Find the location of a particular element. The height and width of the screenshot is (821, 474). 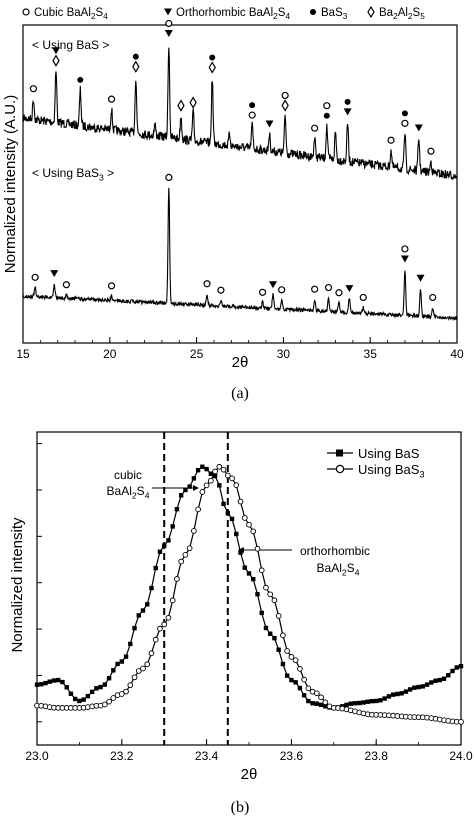

panel-b-y-ticks is located at coordinates (39, 583).